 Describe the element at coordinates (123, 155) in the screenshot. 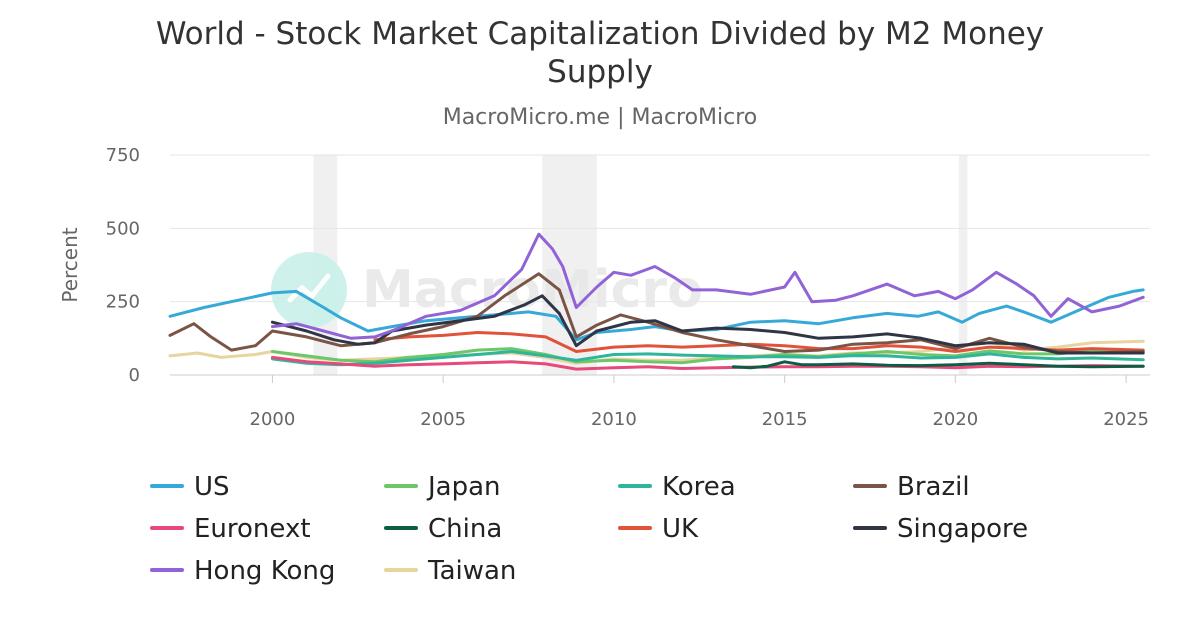

I see `y-tick-label: 750` at that location.